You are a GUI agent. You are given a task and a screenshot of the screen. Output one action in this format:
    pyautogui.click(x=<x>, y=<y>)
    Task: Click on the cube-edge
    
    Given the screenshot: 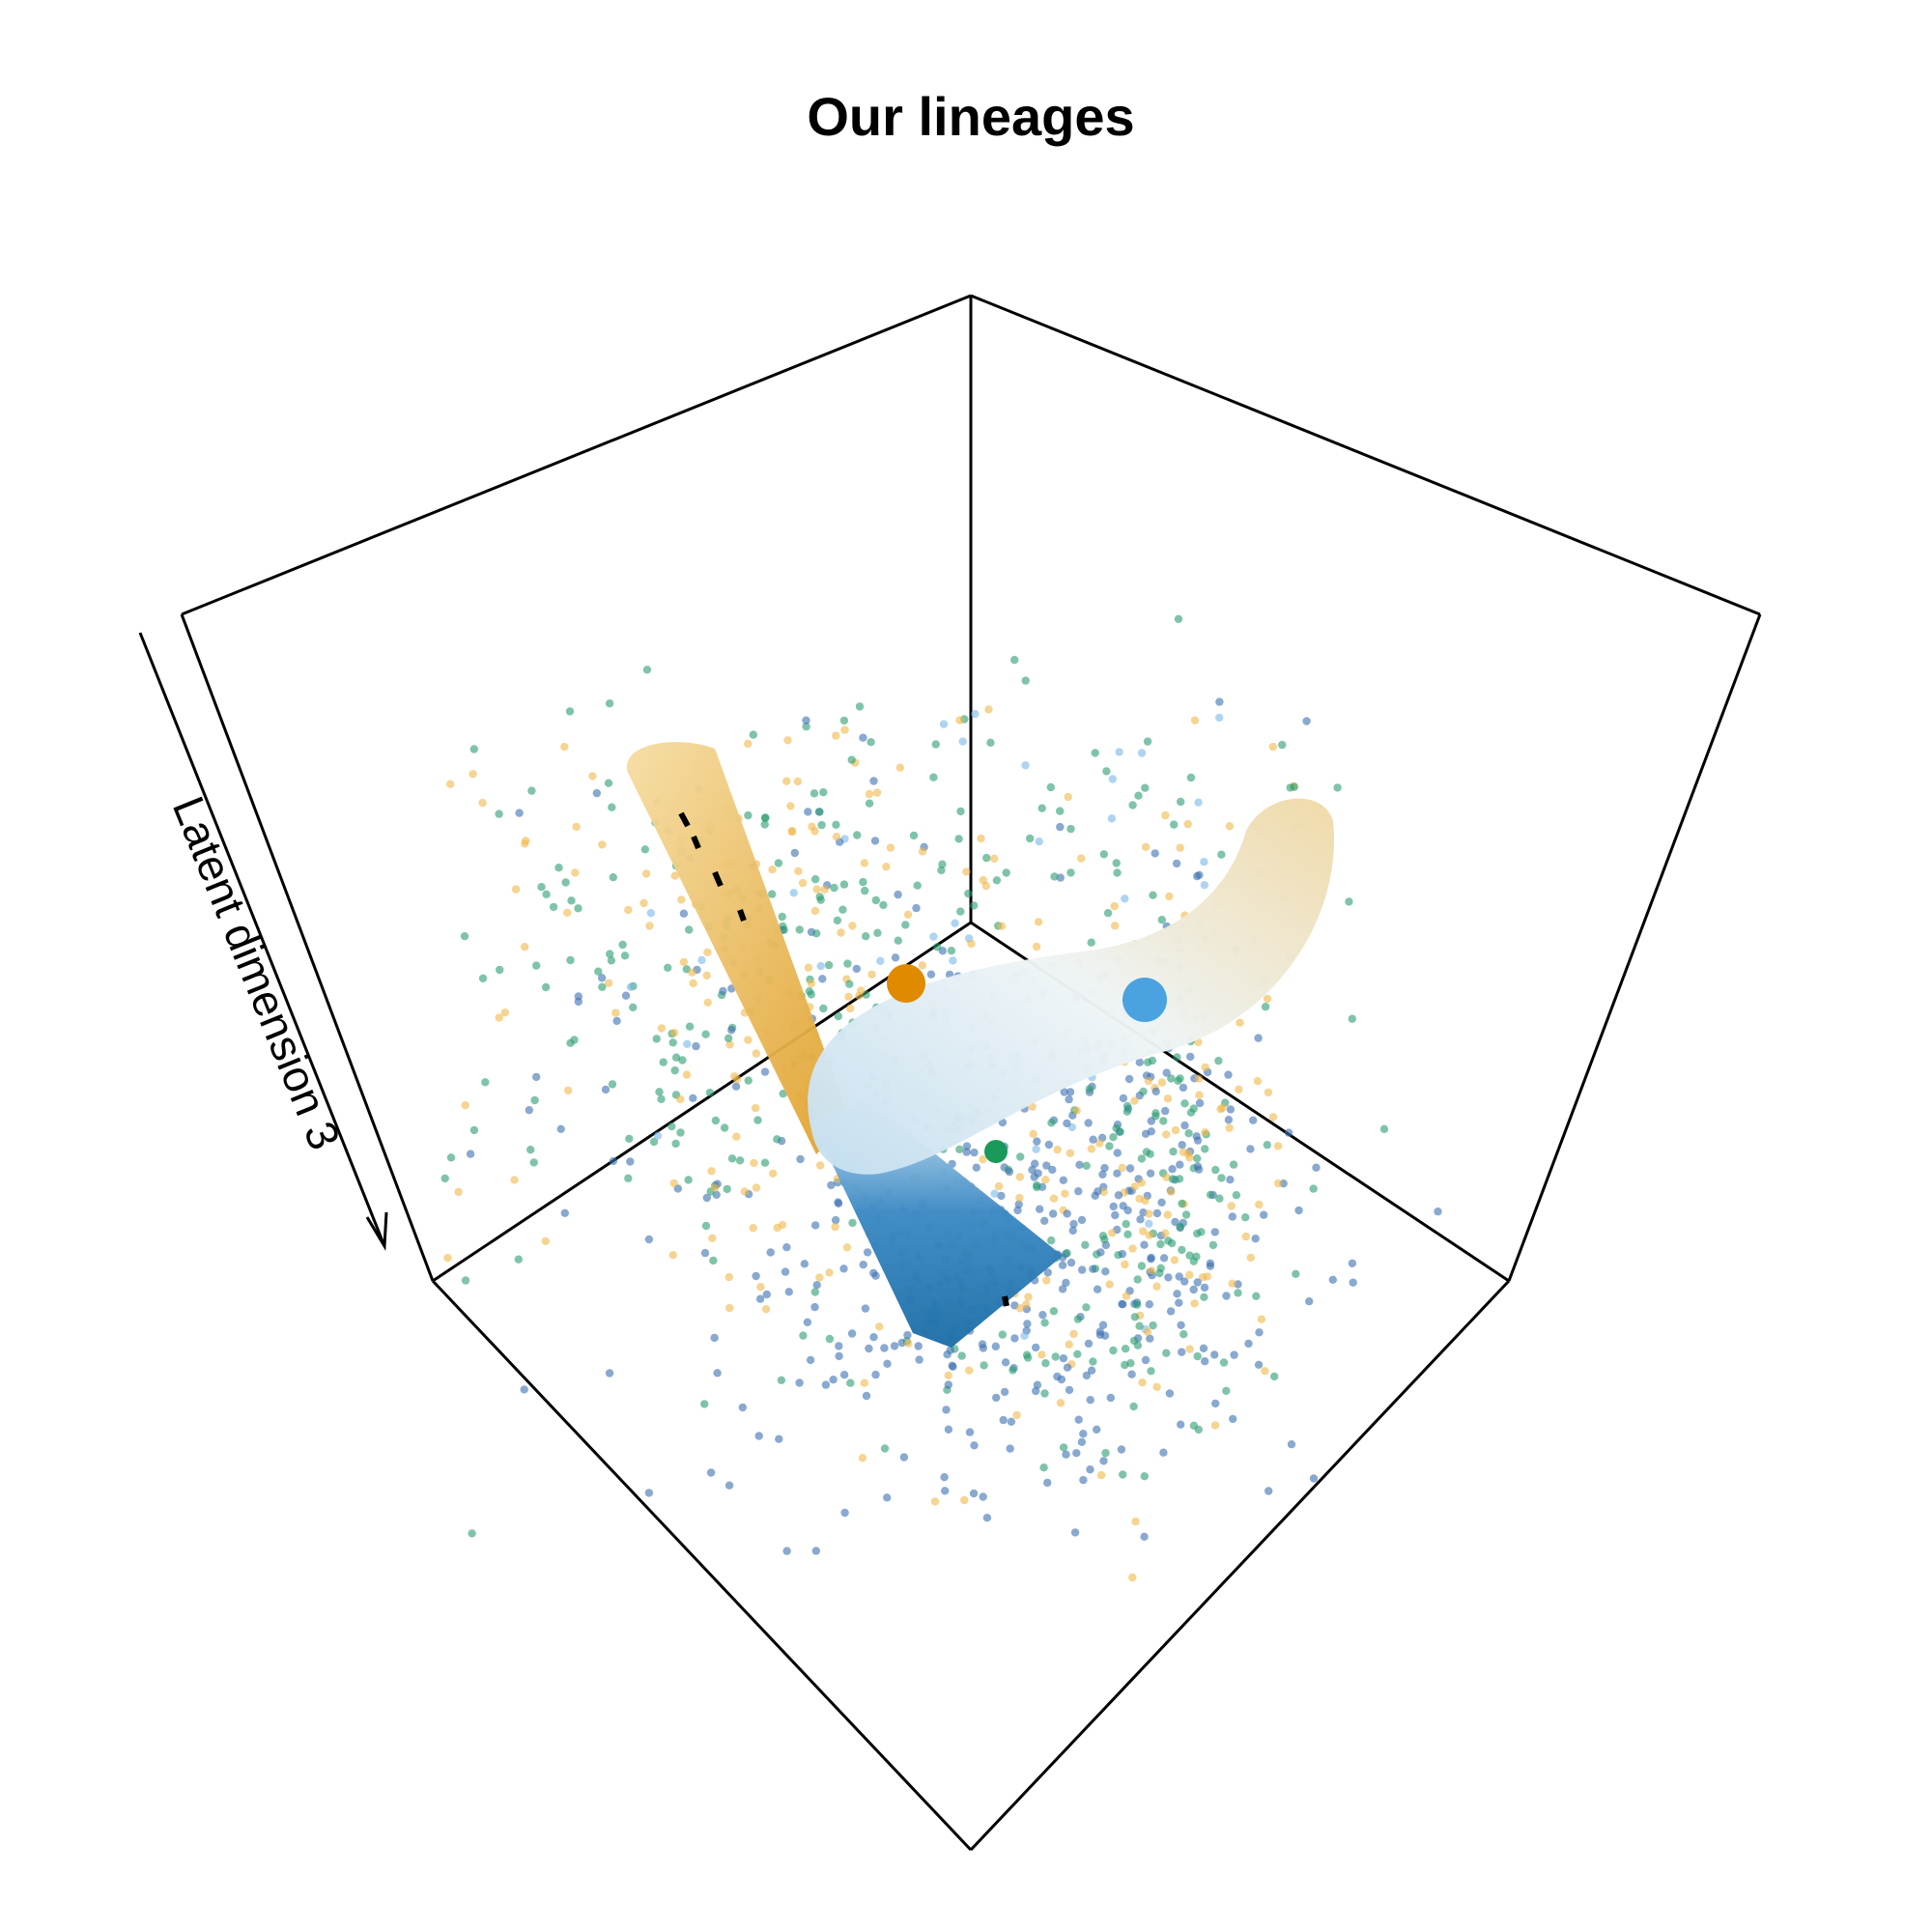 What is the action you would take?
    pyautogui.click(x=307, y=947)
    